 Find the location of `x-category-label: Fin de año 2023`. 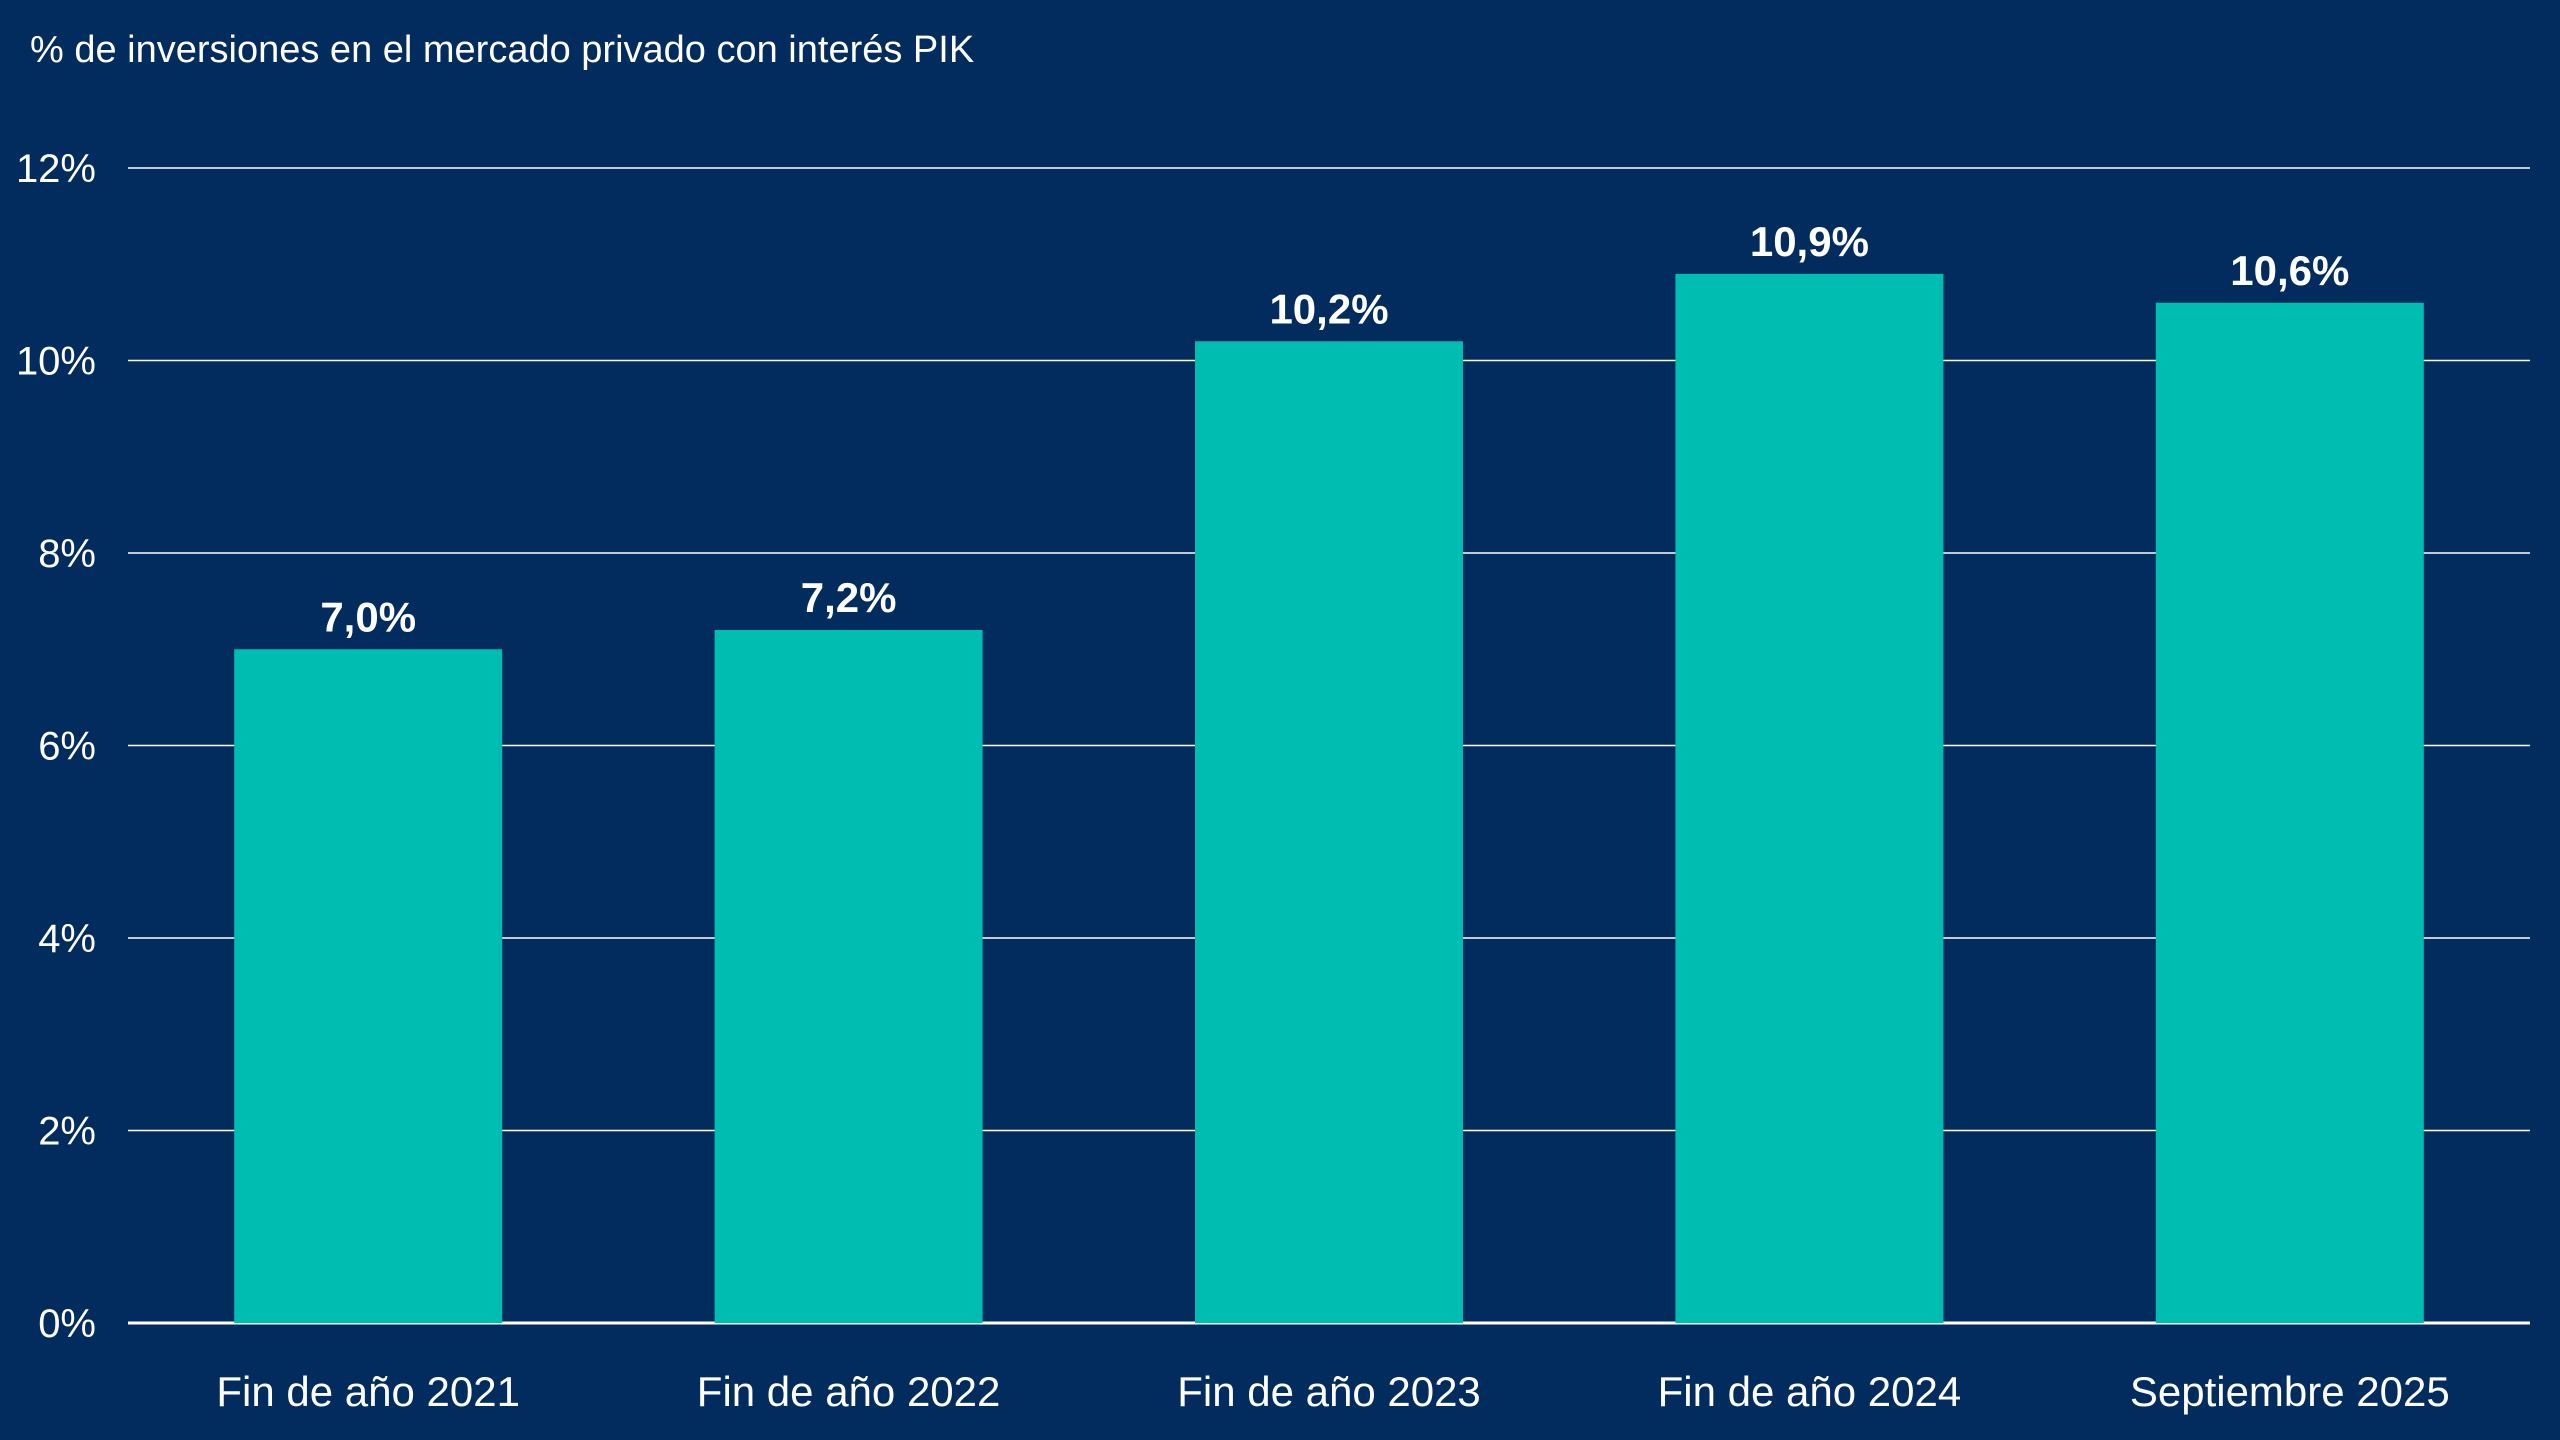

x-category-label: Fin de año 2023 is located at coordinates (1329, 1391).